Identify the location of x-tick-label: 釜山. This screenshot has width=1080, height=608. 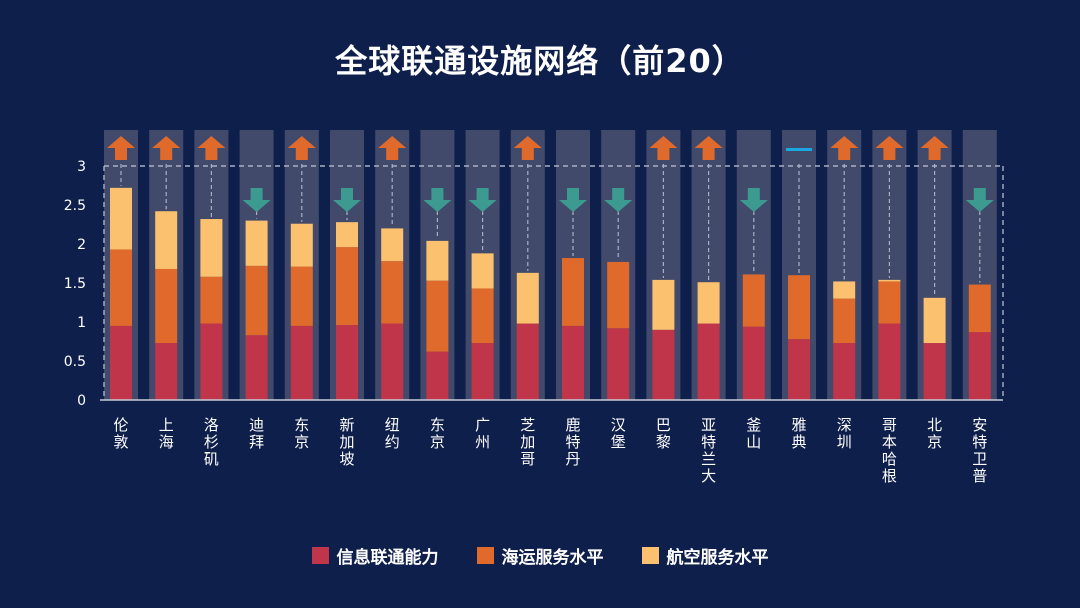
(753, 433).